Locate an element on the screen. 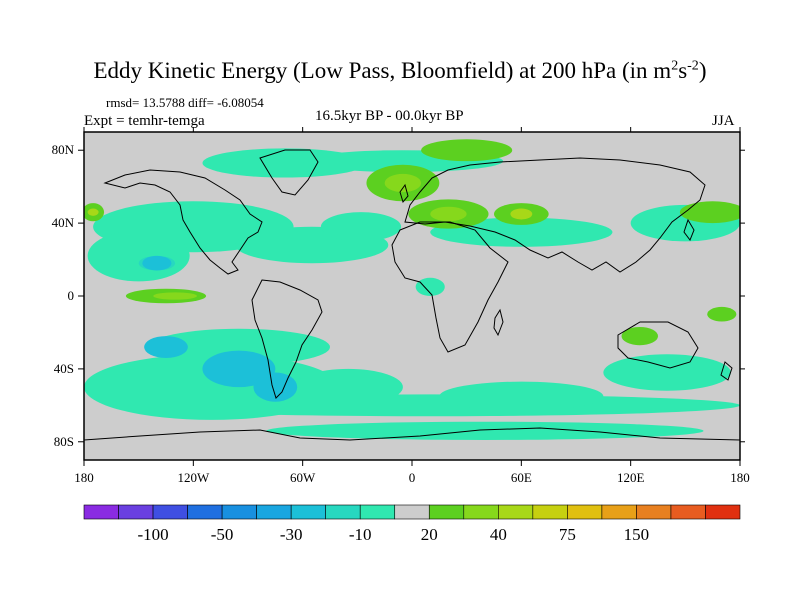 The width and height of the screenshot is (800, 600). region-south-pacific-cyan is located at coordinates (238, 347).